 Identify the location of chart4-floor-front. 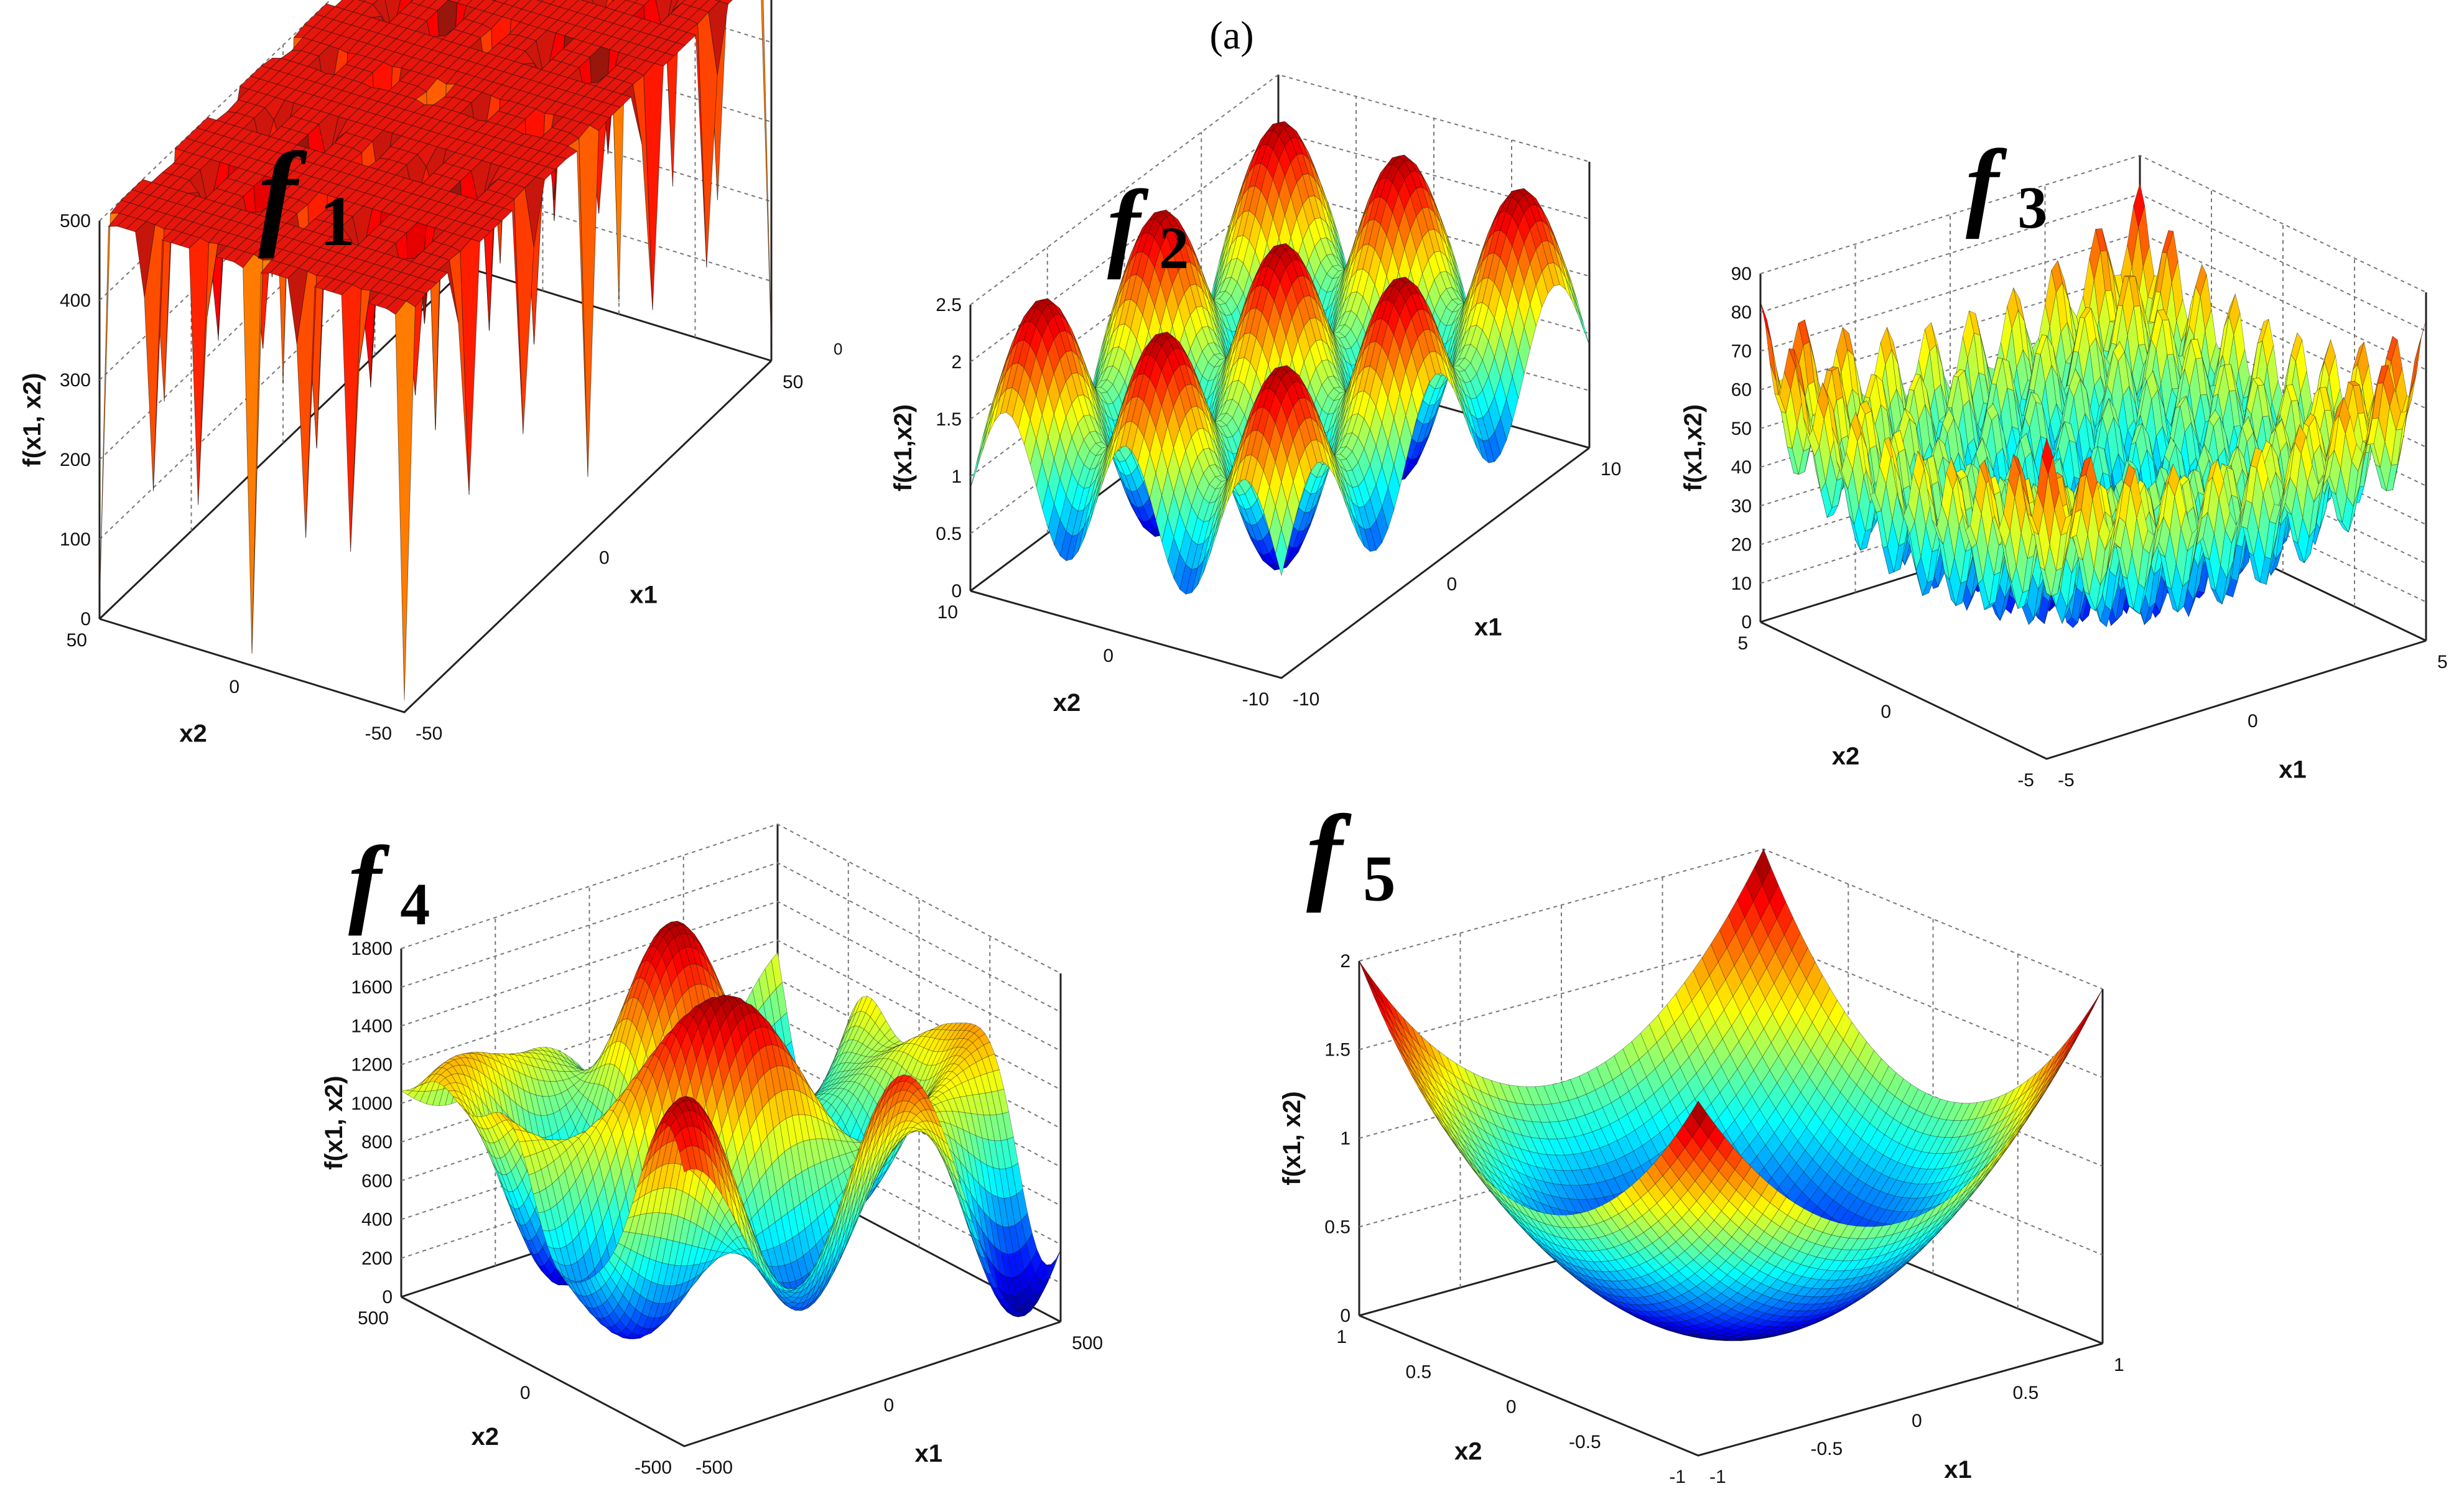
(731, 1371).